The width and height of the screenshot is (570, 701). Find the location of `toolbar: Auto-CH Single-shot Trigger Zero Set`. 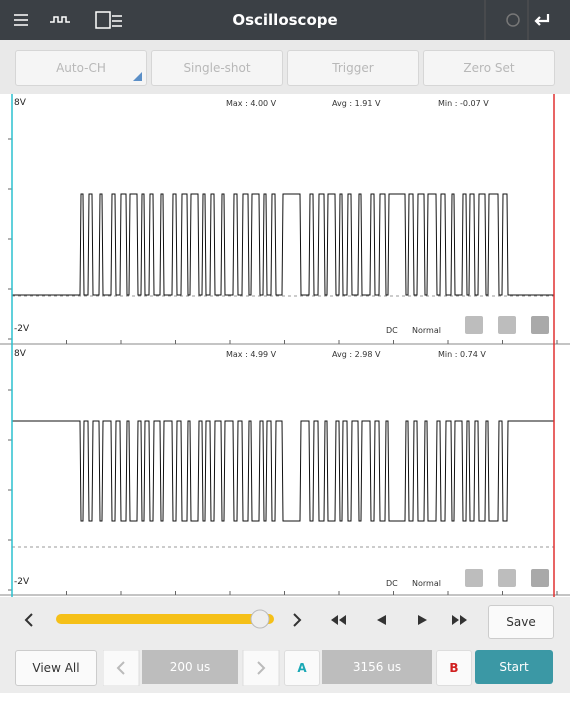

toolbar: Auto-CH Single-shot Trigger Zero Set is located at coordinates (285, 67).